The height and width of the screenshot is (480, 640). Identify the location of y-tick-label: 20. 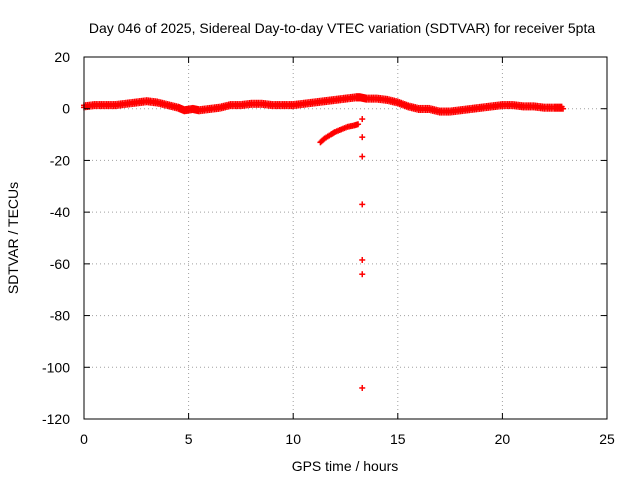
(62, 57).